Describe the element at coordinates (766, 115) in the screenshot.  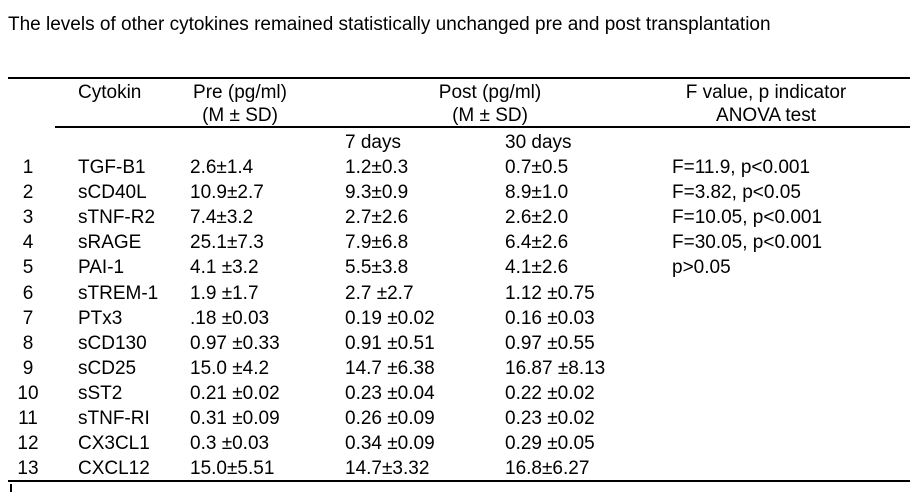
I see `column-header-fvalue-line2: ANOVA test` at that location.